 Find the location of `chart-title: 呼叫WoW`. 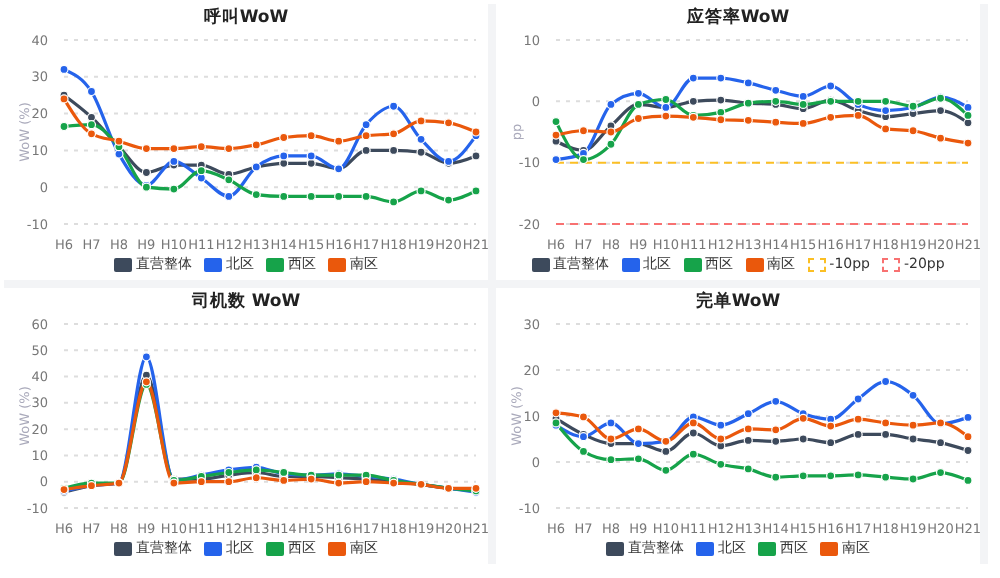

chart-title: 呼叫WoW is located at coordinates (246, 18).